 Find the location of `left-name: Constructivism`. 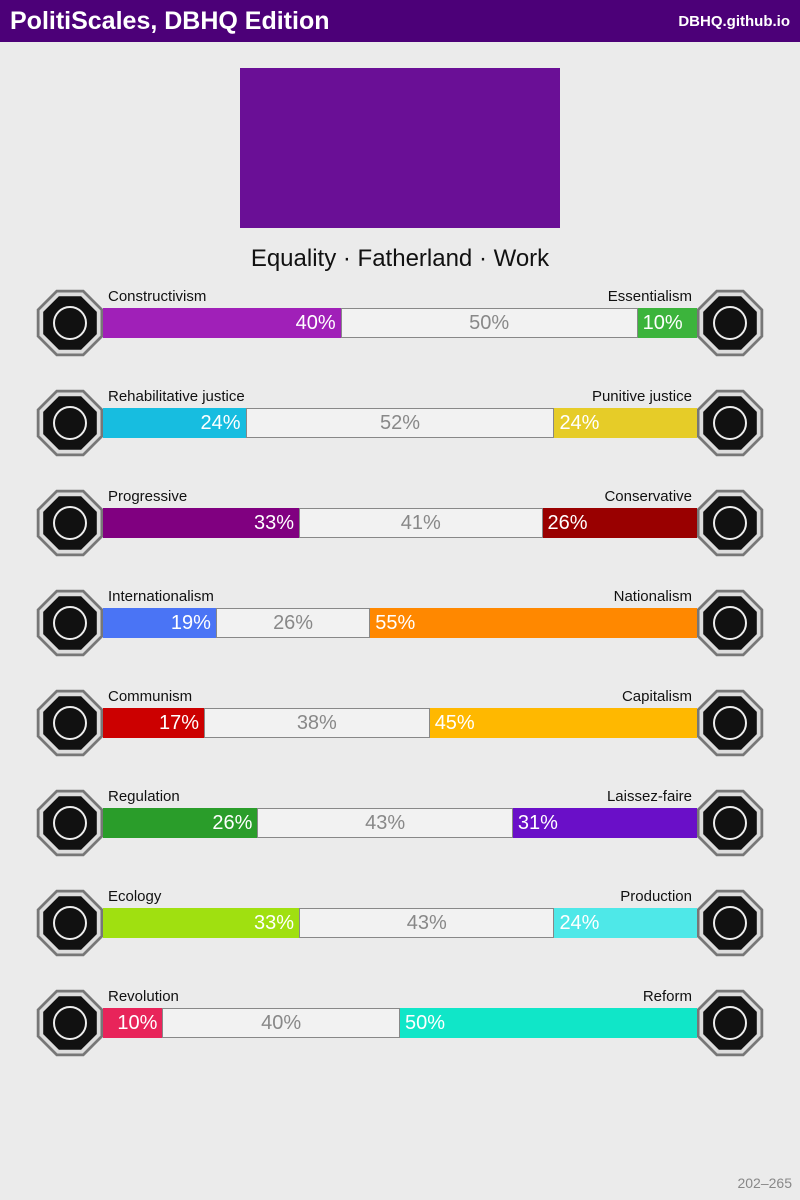

left-name: Constructivism is located at coordinates (157, 296).